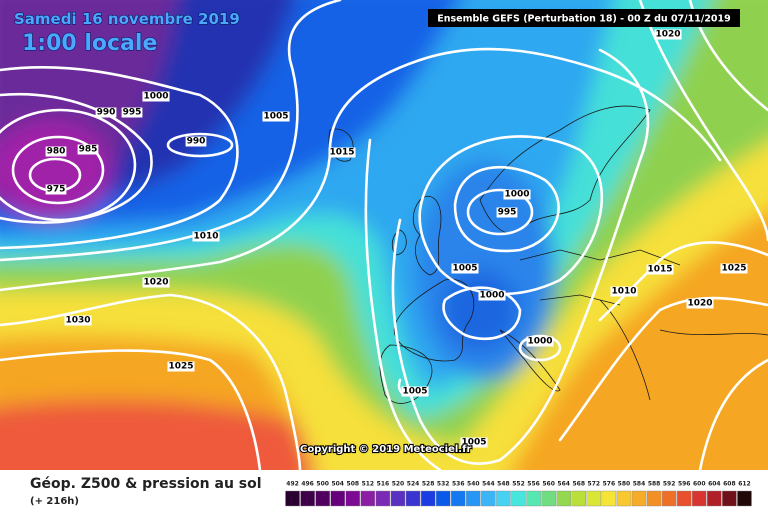 The height and width of the screenshot is (512, 768). I want to click on label-text: 995, so click(132, 113).